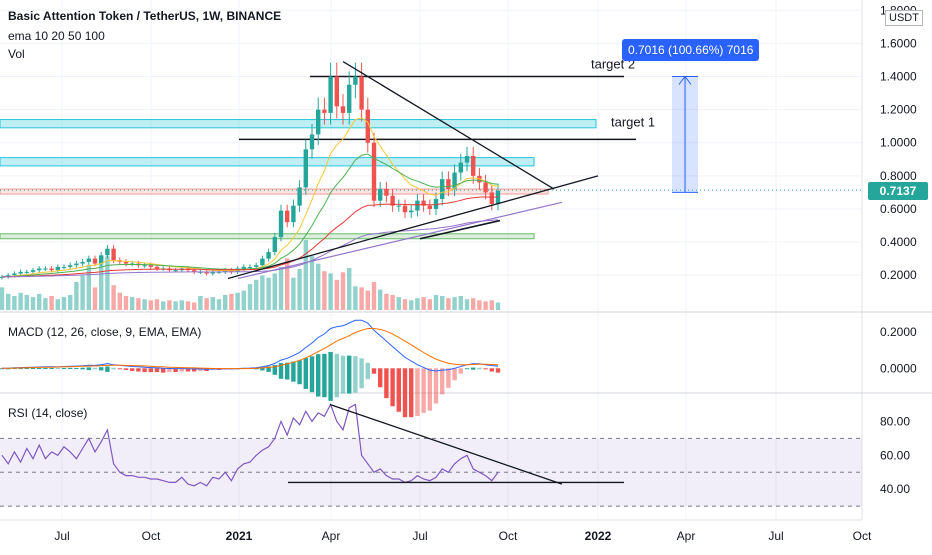  Describe the element at coordinates (298, 124) in the screenshot. I see `resistance-zone` at that location.